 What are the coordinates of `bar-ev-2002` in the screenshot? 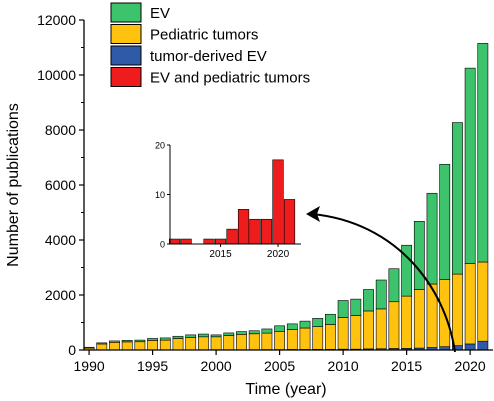 It's located at (241, 333).